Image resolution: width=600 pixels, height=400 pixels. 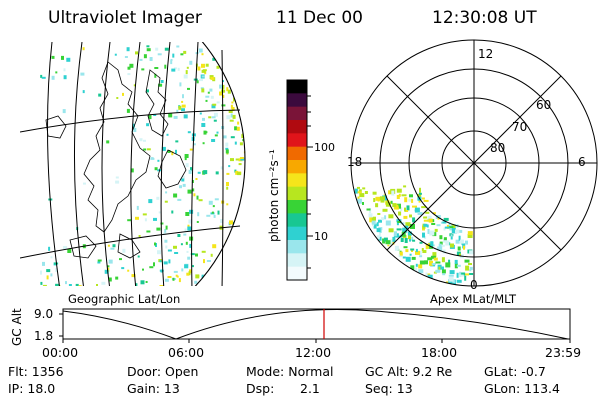 I want to click on earth-limb, so click(x=220, y=164).